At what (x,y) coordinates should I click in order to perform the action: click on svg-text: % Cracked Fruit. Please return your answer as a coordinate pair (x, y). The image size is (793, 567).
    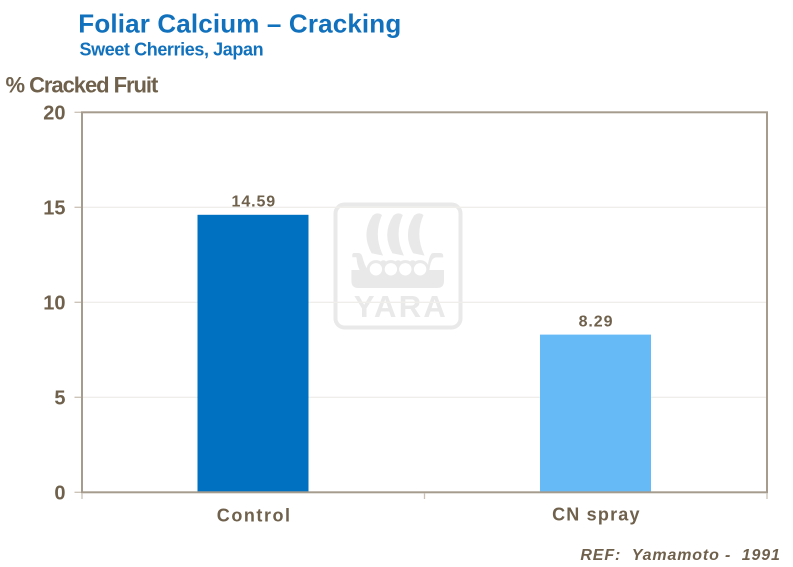
    Looking at the image, I should click on (82, 85).